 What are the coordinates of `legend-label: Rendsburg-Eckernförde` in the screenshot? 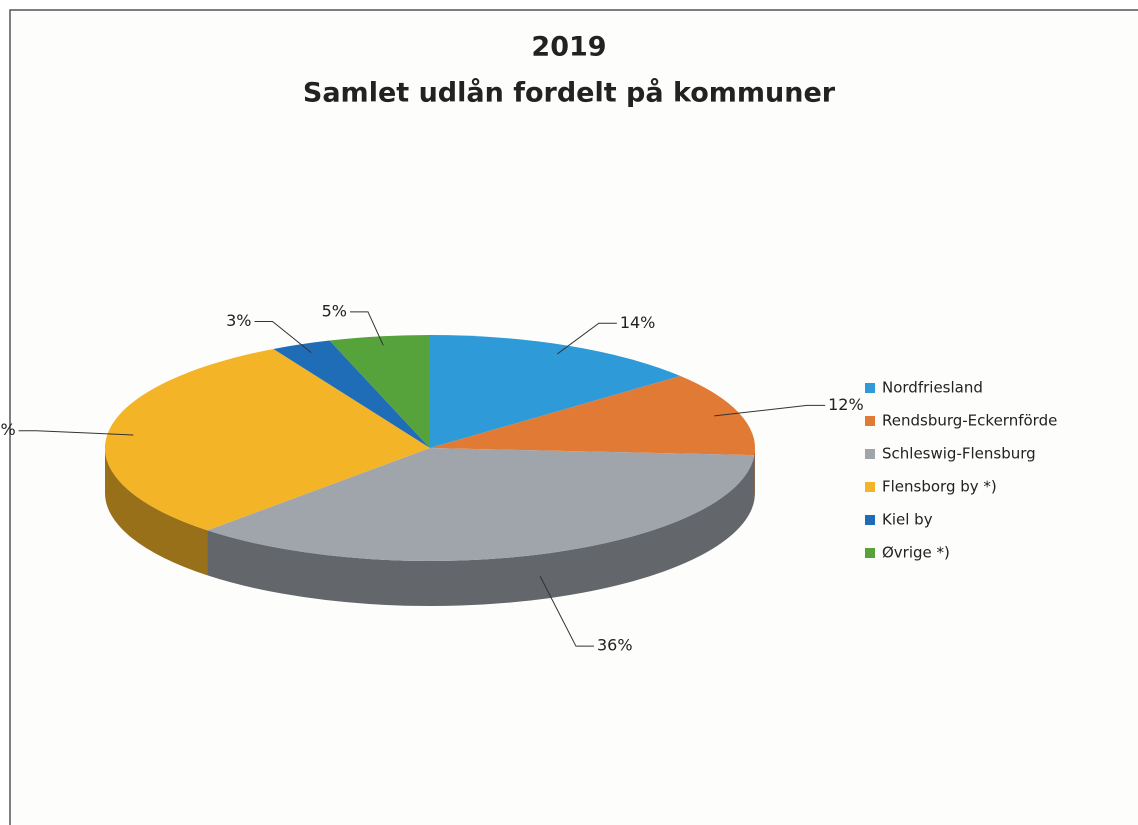 It's located at (969, 421).